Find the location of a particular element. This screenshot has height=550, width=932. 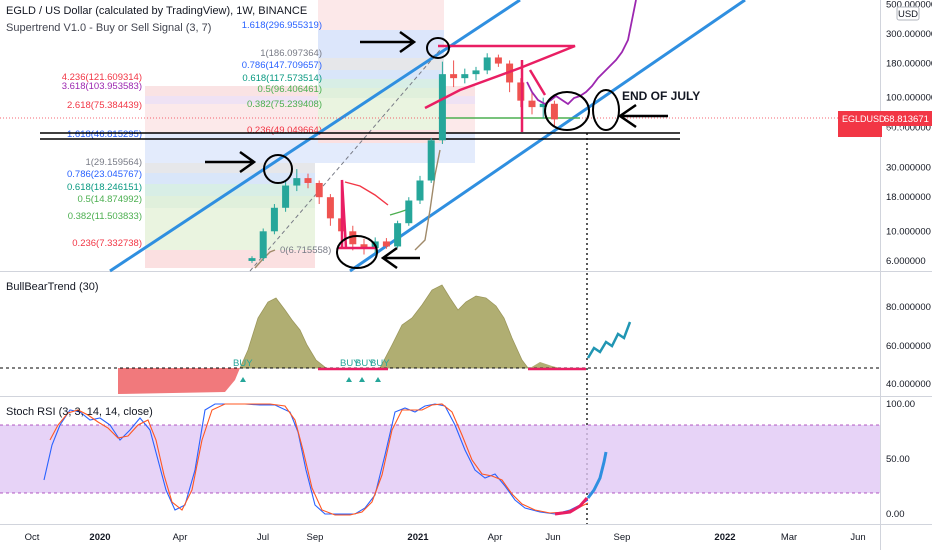

time-tick-5: 2021 is located at coordinates (418, 537).